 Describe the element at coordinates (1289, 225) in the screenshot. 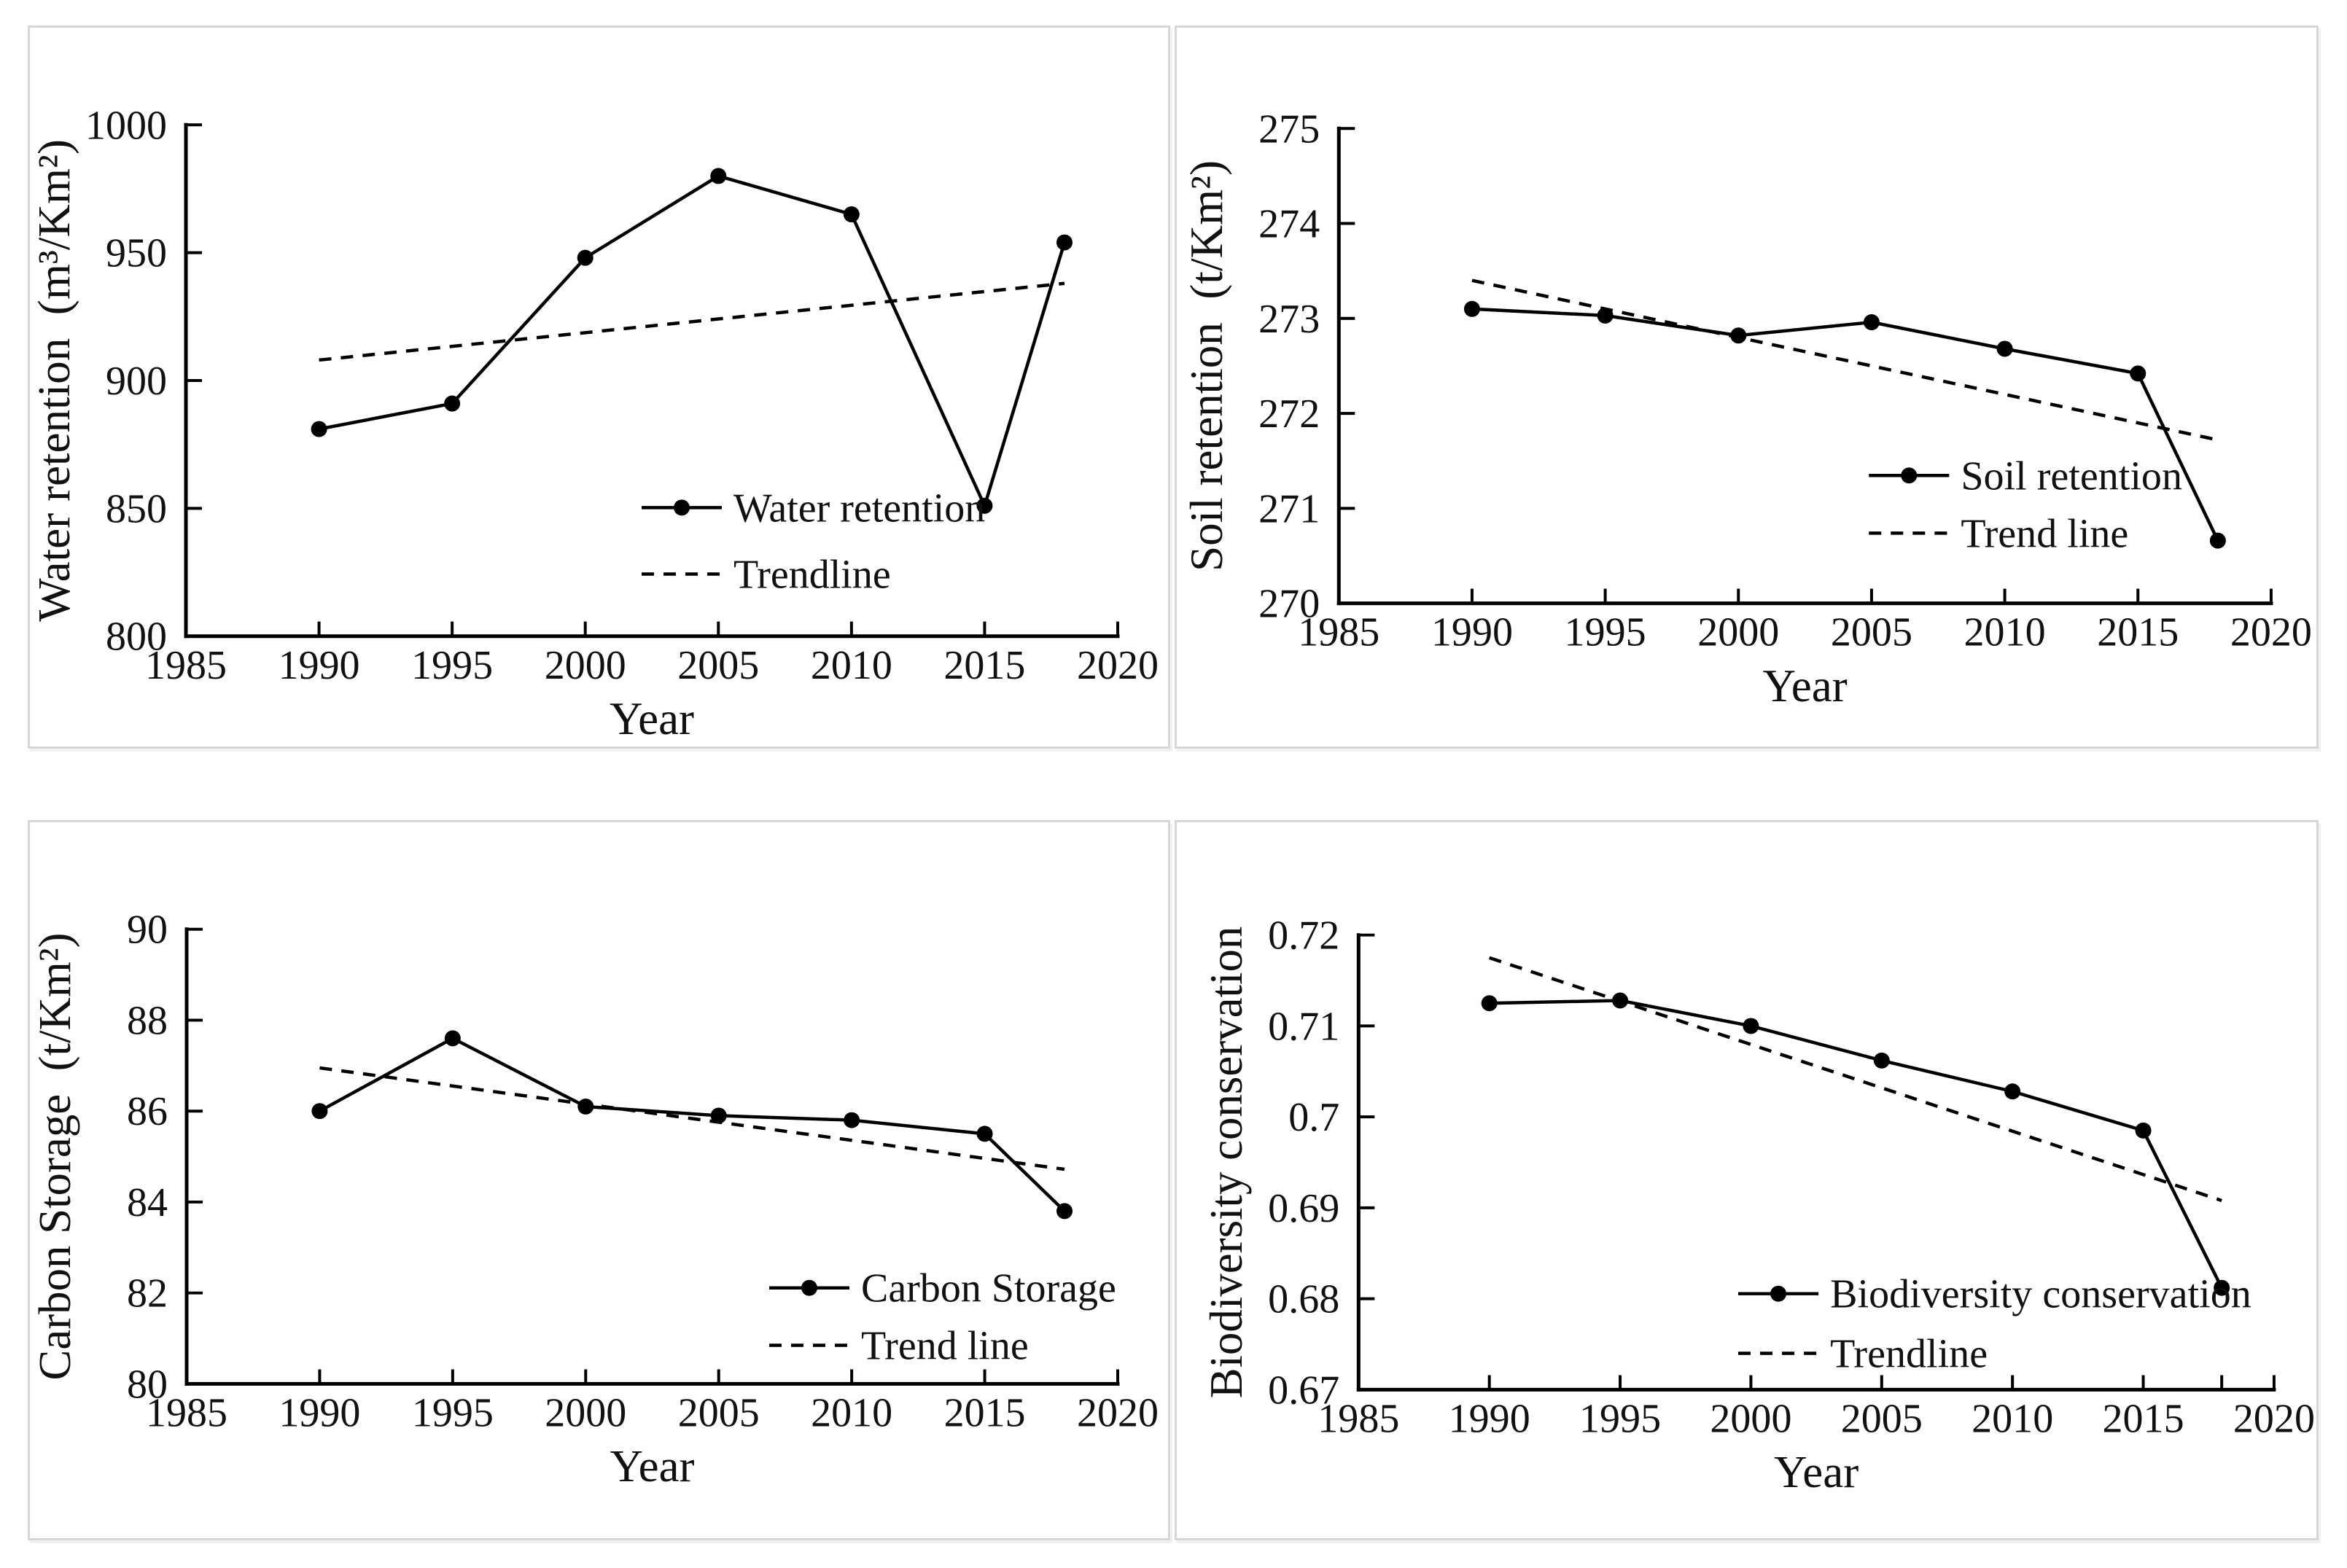

I see `y-tick-label: 274` at that location.